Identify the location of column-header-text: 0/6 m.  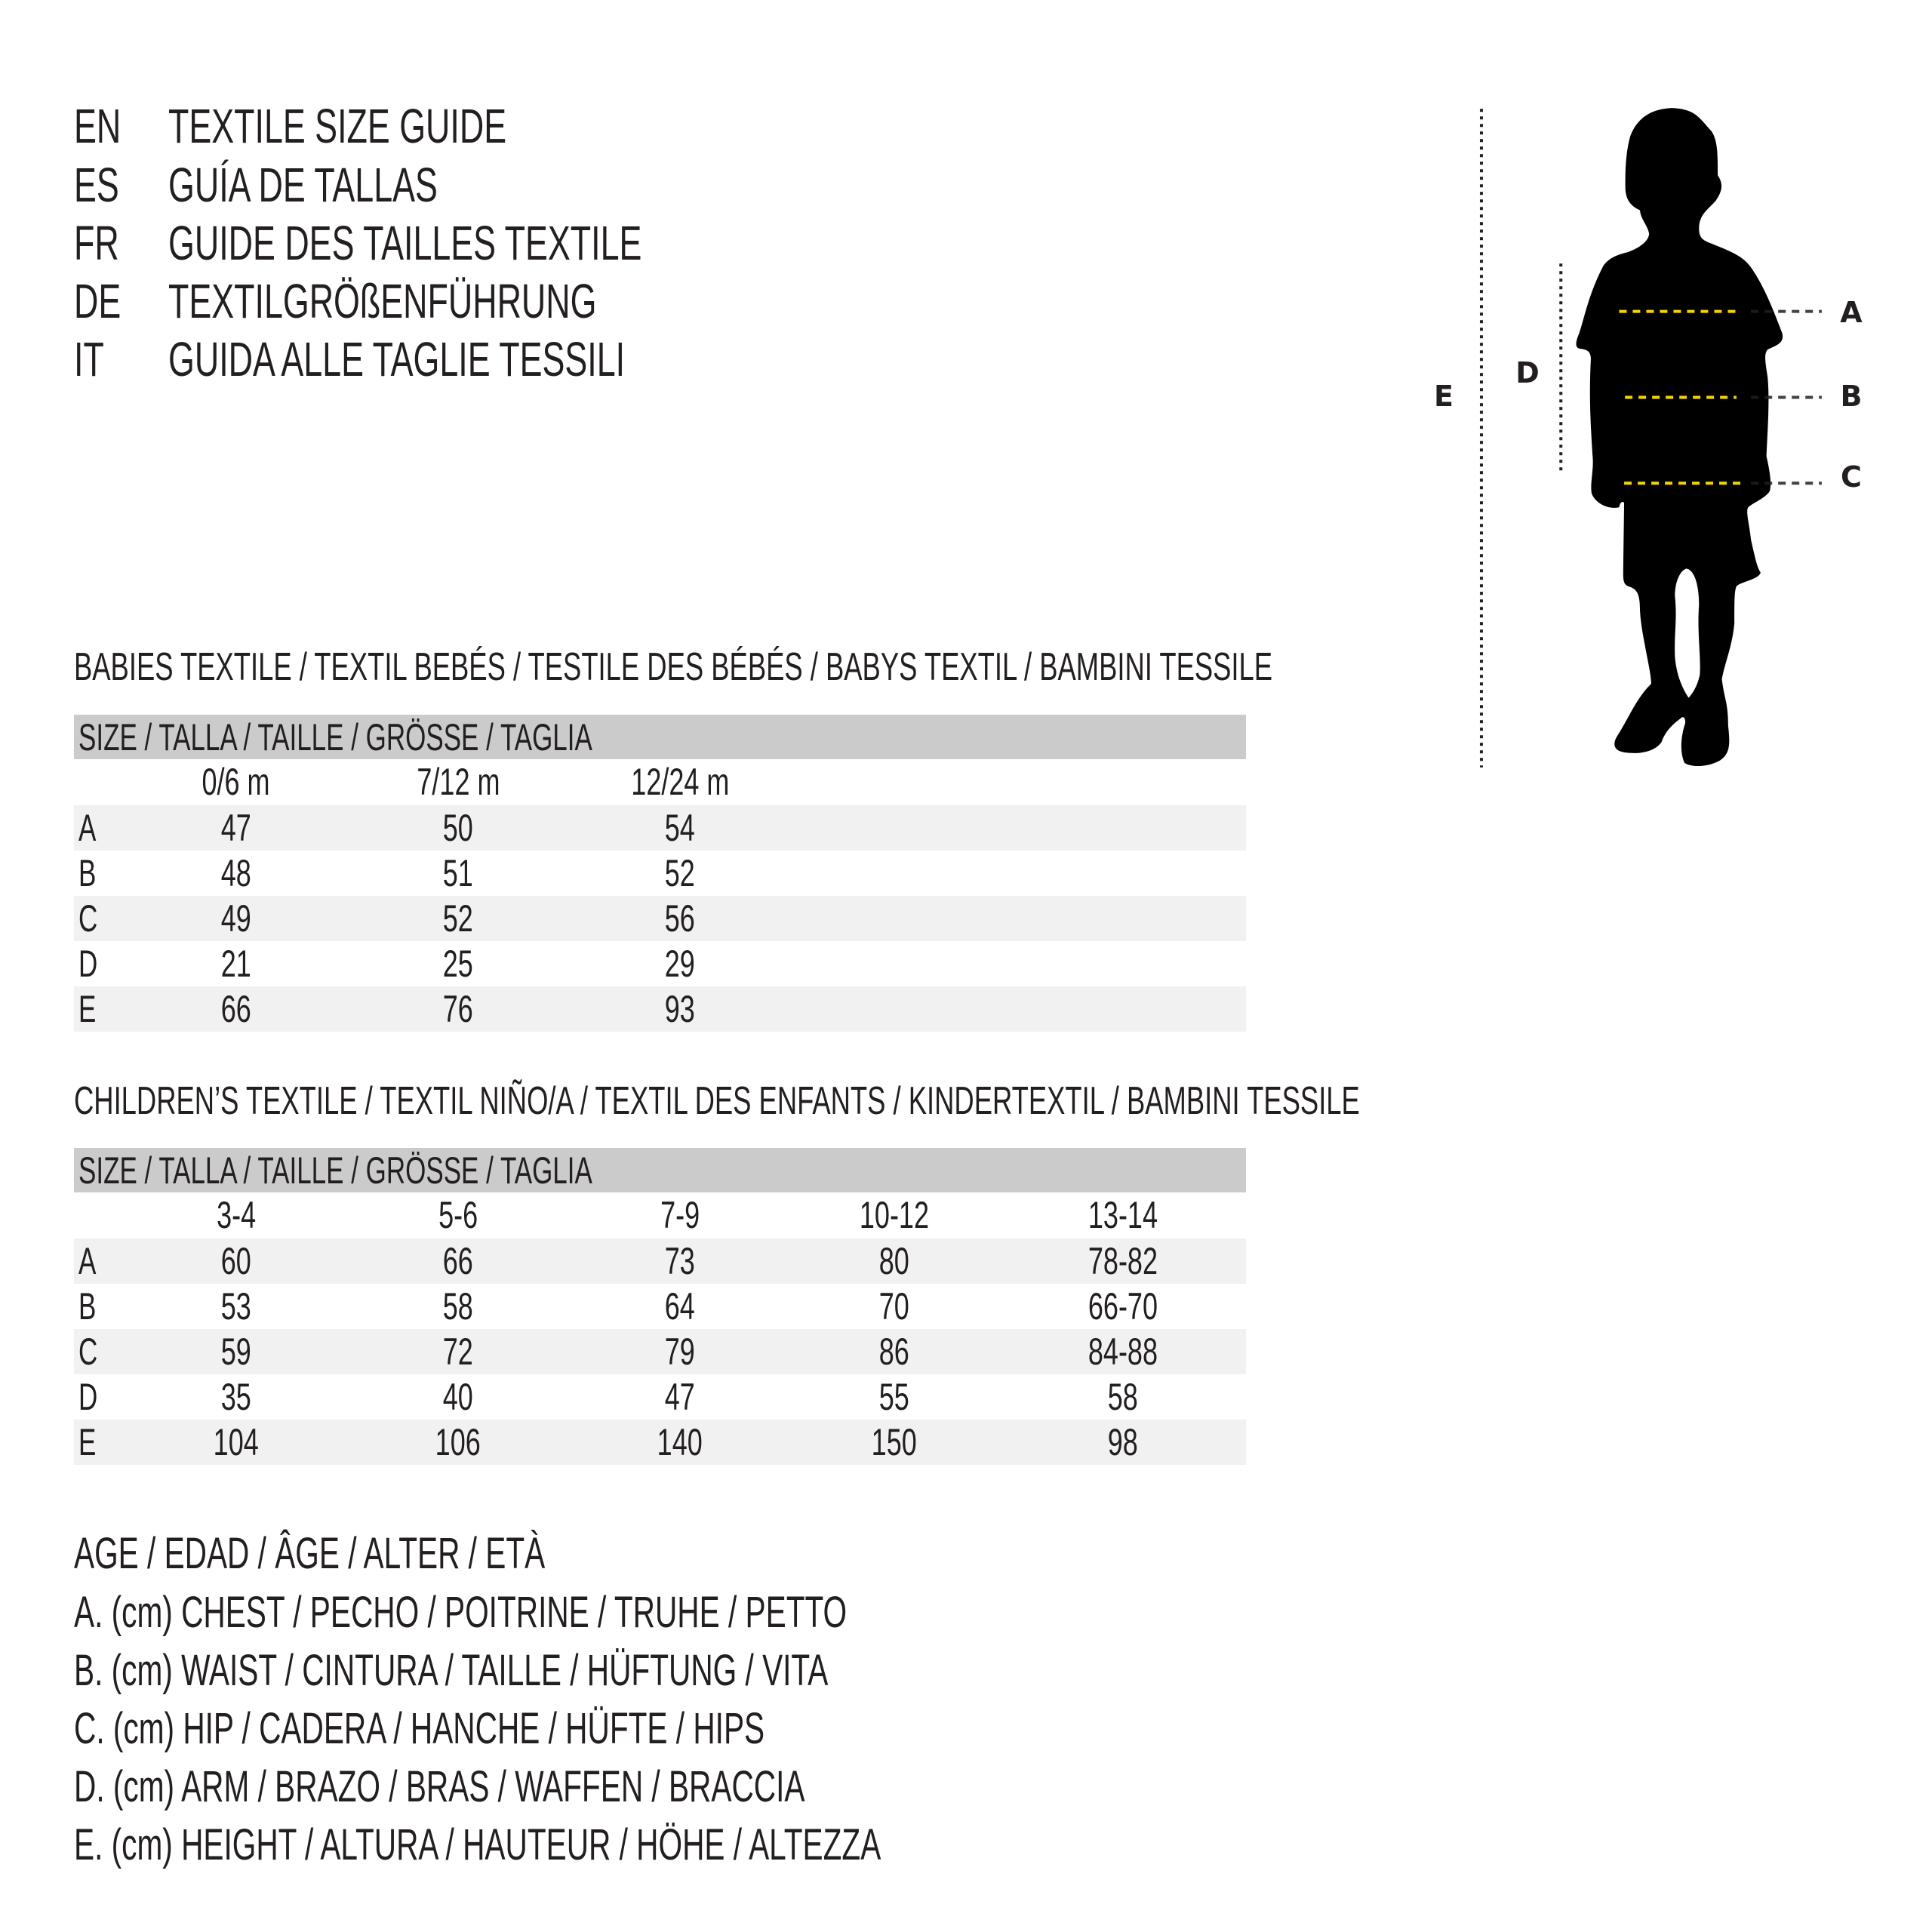
(236, 782).